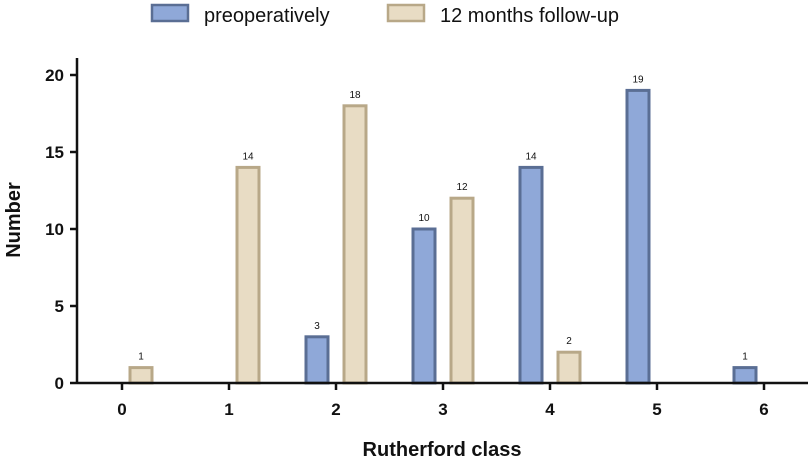 This screenshot has width=810, height=465. I want to click on x-tick-label: 5, so click(656, 409).